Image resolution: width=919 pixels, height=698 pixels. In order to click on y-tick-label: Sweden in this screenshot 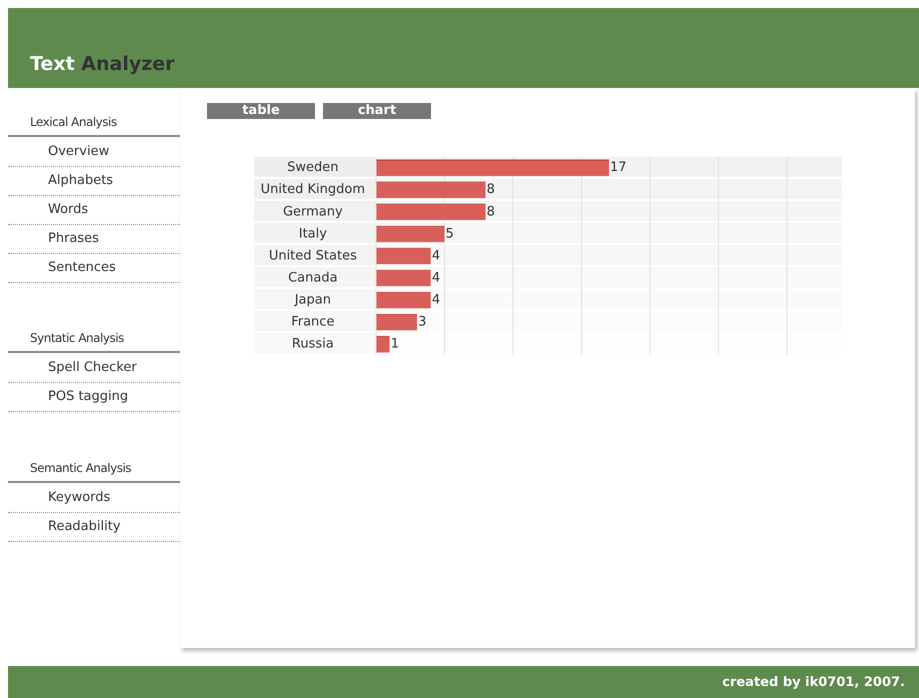, I will do `click(313, 168)`.